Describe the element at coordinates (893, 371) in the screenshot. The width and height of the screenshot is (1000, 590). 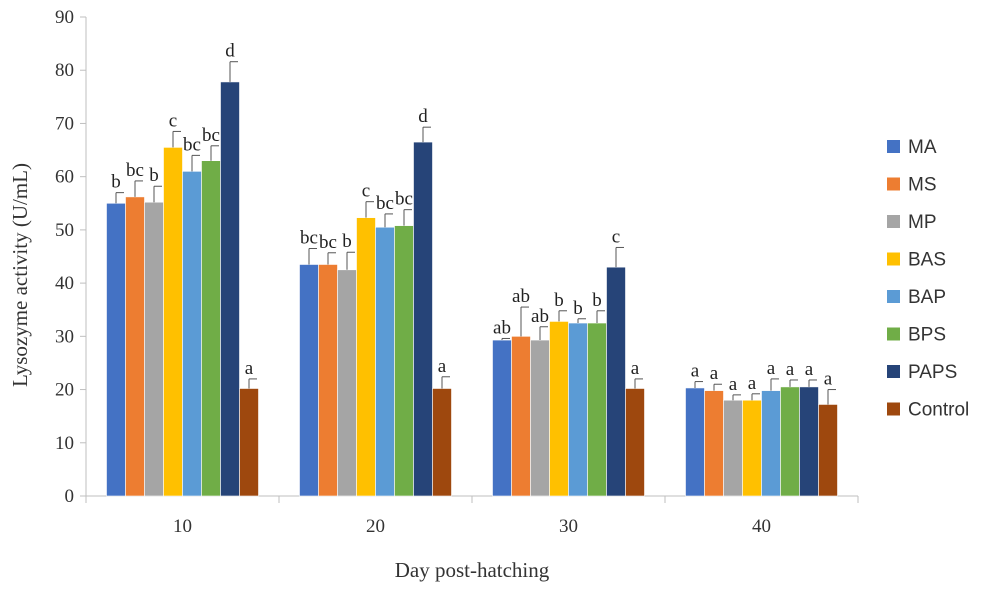
I see `legend-swatch-paps` at that location.